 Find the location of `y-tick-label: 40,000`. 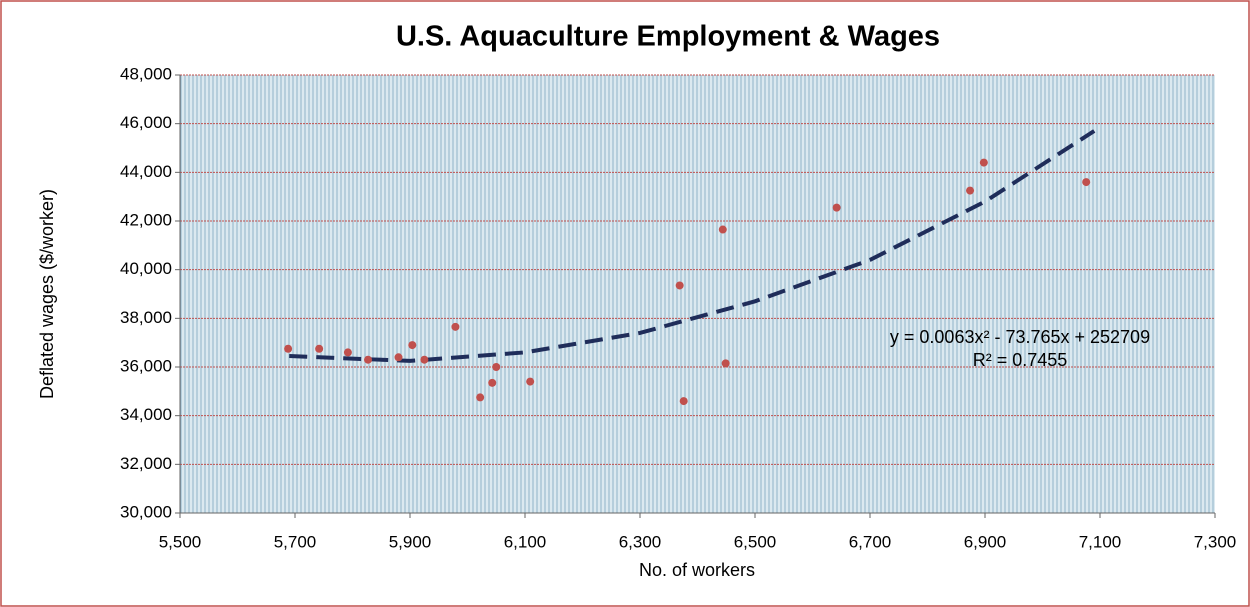

y-tick-label: 40,000 is located at coordinates (146, 268).